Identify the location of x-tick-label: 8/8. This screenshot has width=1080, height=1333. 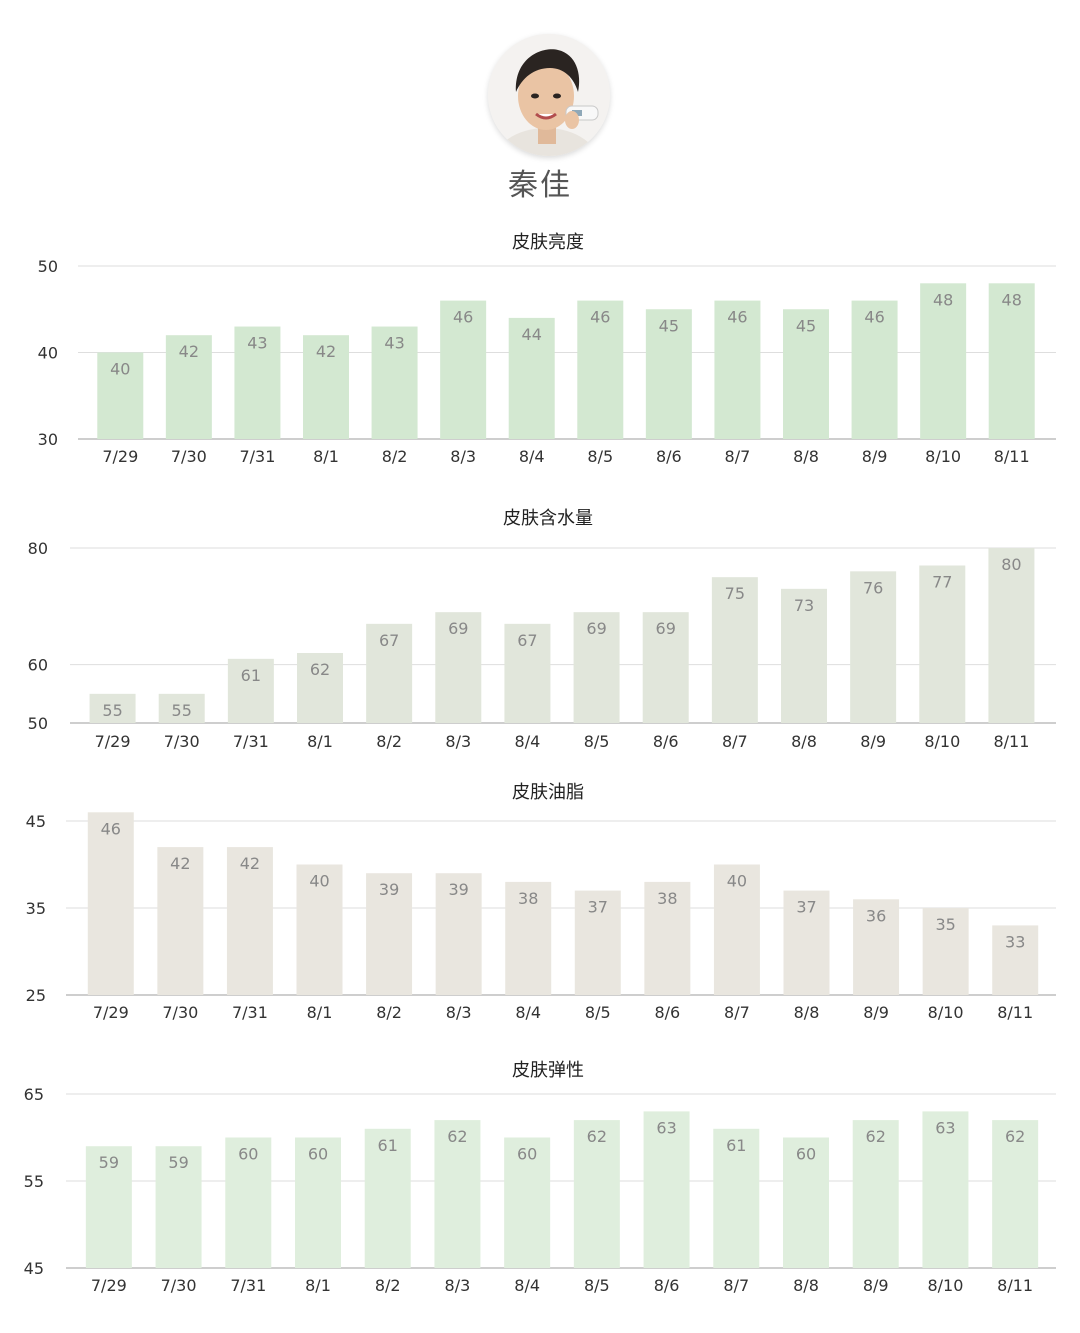
(807, 1012).